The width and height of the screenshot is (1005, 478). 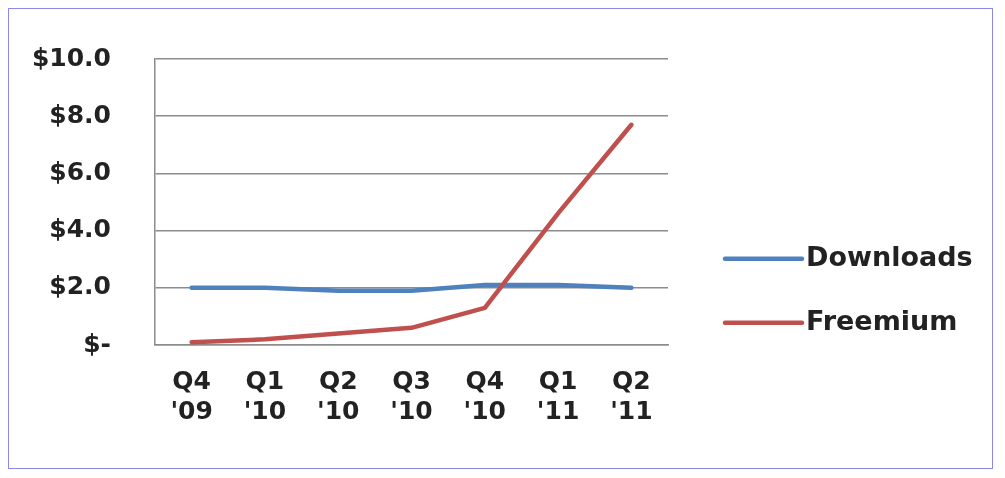 What do you see at coordinates (485, 395) in the screenshot?
I see `x-tick-label: Q4 '10` at bounding box center [485, 395].